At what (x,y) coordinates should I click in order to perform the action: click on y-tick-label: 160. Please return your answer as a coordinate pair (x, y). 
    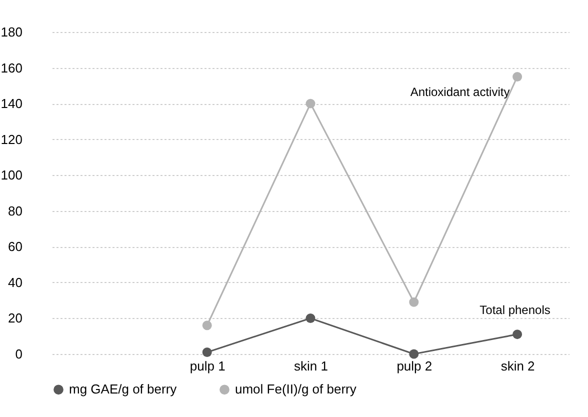
    Looking at the image, I should click on (11, 68).